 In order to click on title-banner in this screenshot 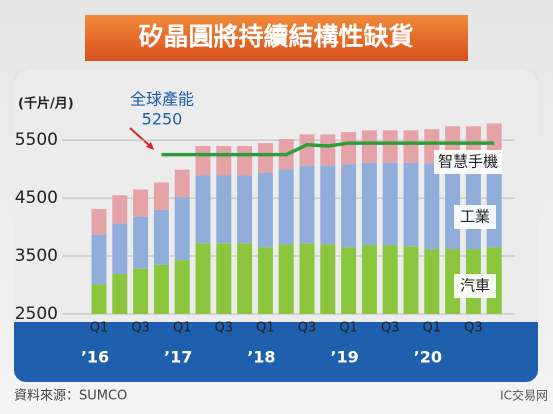, I will do `click(276, 38)`.